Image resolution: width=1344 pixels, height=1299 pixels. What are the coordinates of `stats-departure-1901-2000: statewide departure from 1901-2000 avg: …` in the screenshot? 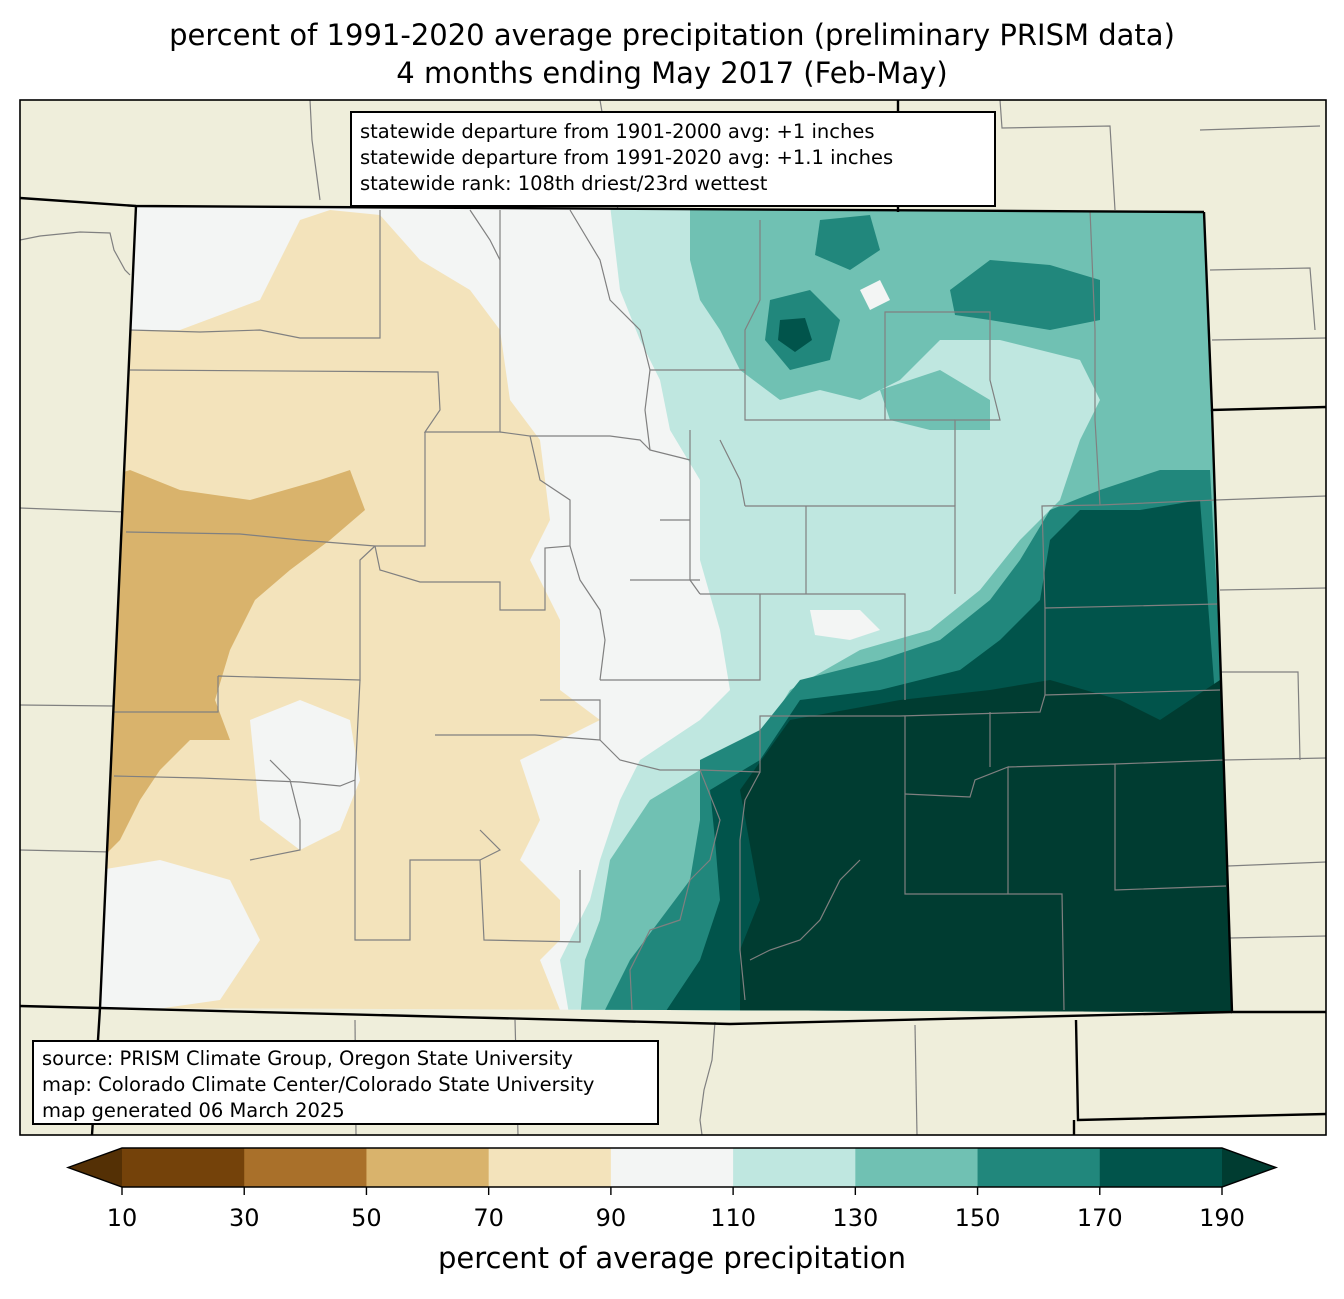 It's located at (617, 131).